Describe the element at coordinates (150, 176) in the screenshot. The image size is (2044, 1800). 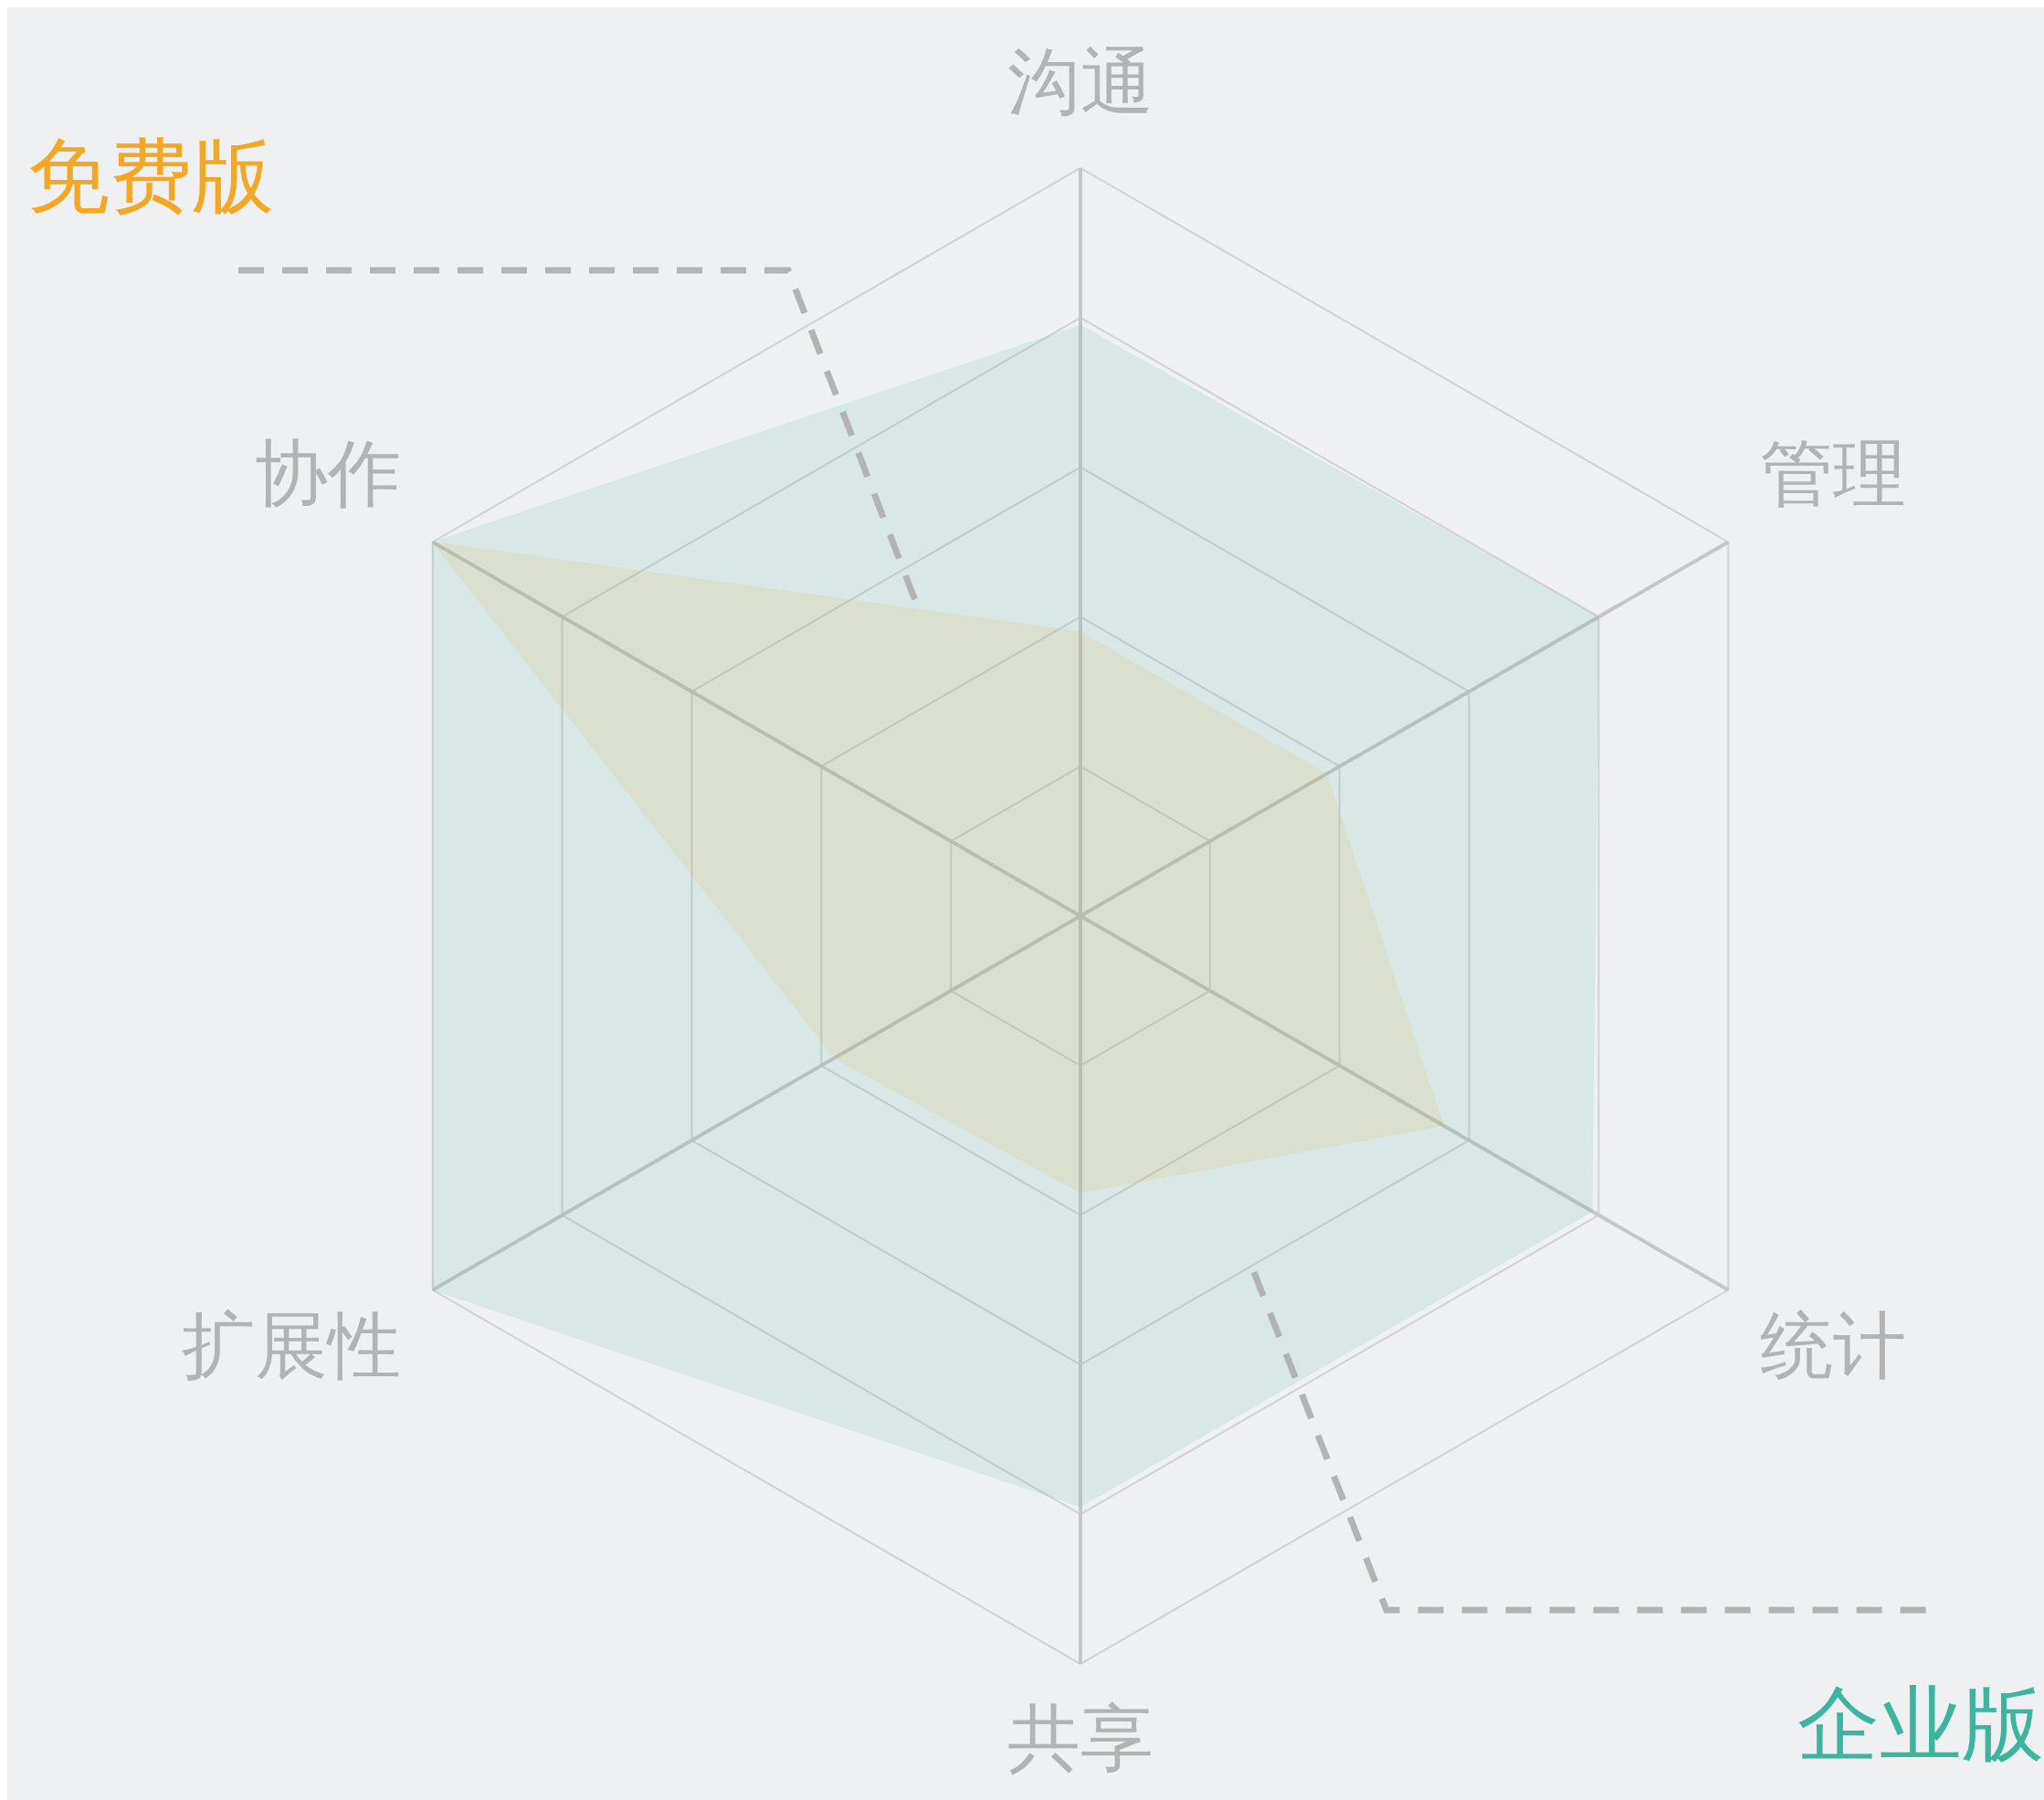
I see `text: 免费版` at that location.